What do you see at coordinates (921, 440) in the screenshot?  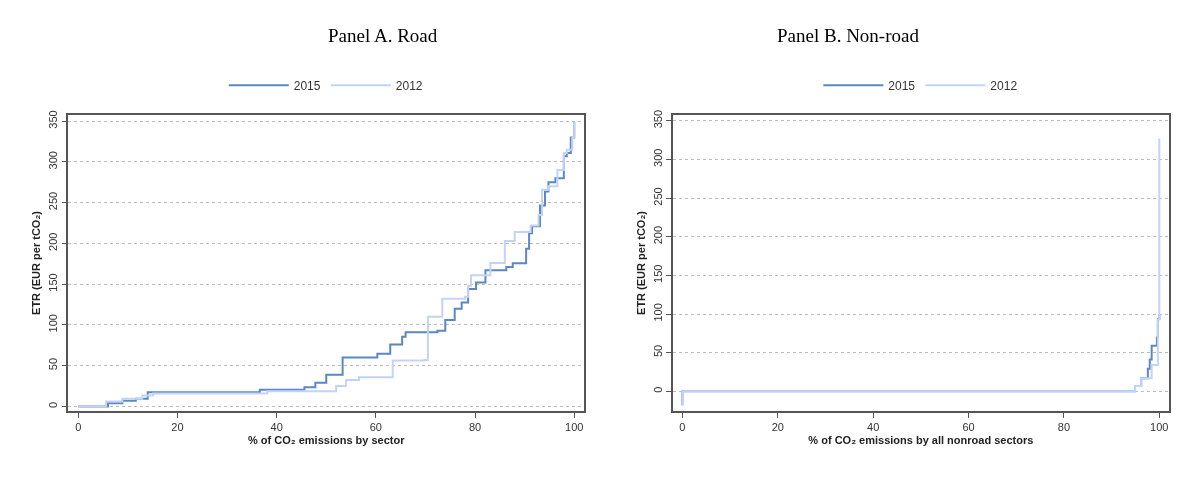 I see `x-axis-title: % of CO₂ emissions by all nonroad sectors` at bounding box center [921, 440].